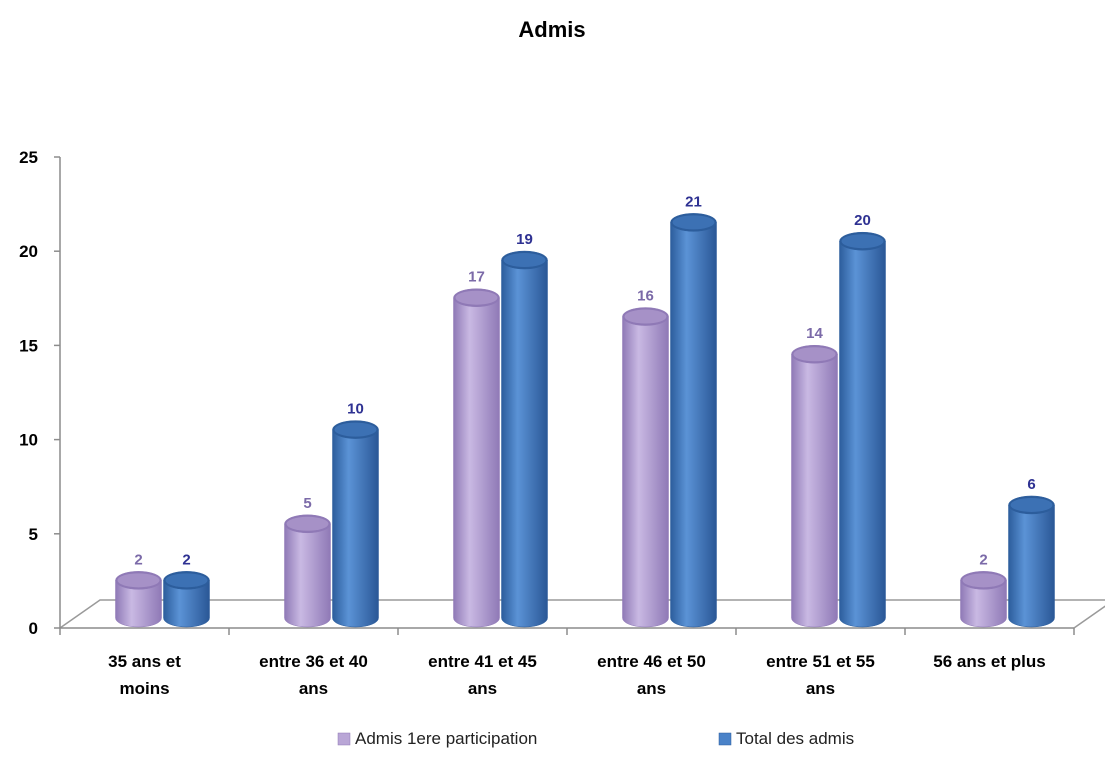  What do you see at coordinates (28, 440) in the screenshot?
I see `y-tick-label: 10` at bounding box center [28, 440].